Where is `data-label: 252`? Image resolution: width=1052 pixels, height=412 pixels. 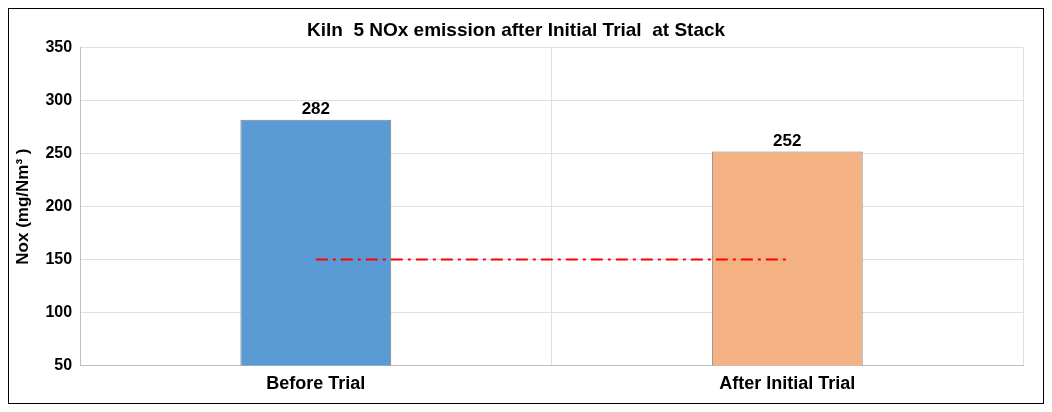
data-label: 252 is located at coordinates (787, 140).